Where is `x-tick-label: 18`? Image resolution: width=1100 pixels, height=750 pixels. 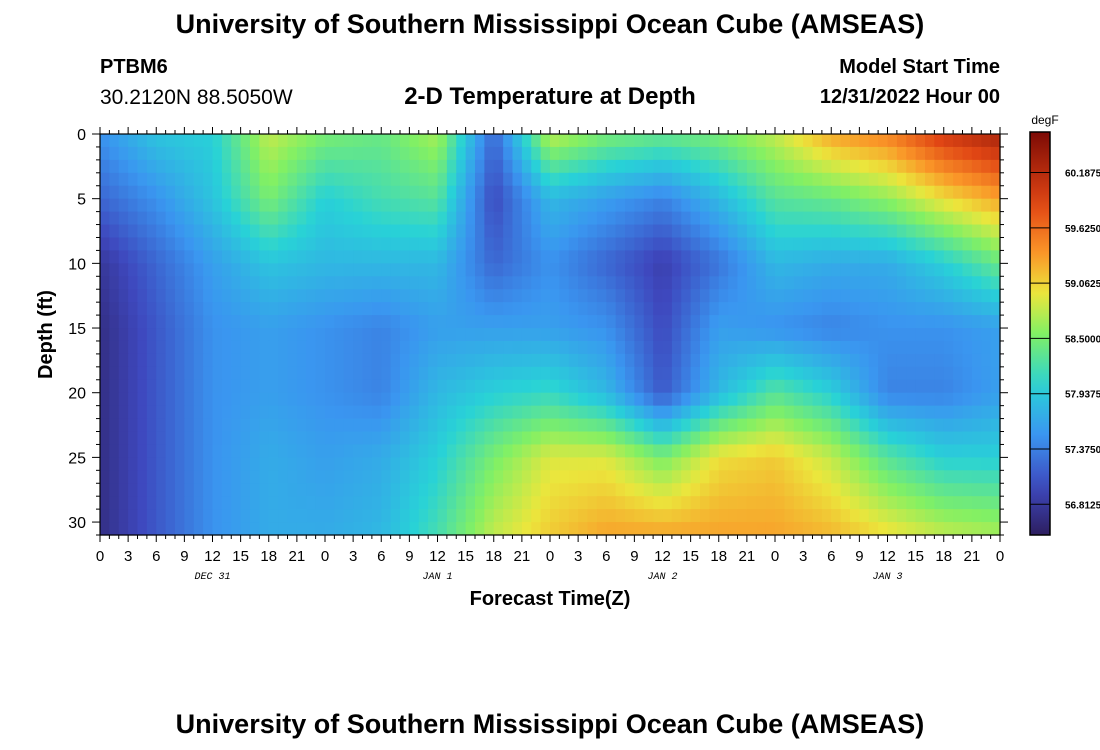 x-tick-label: 18 is located at coordinates (493, 556).